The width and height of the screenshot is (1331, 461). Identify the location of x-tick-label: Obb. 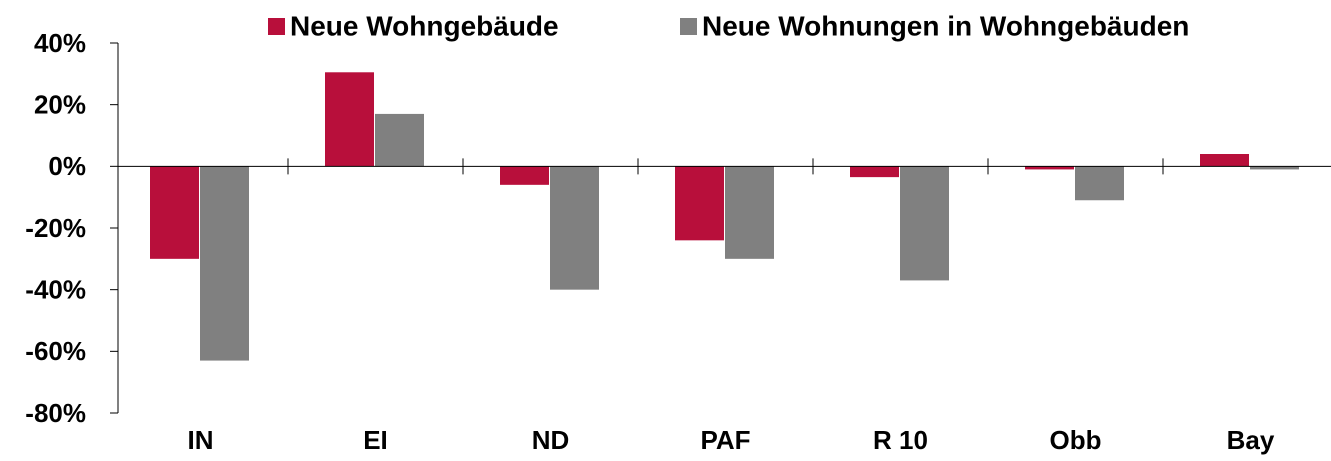
(1076, 440).